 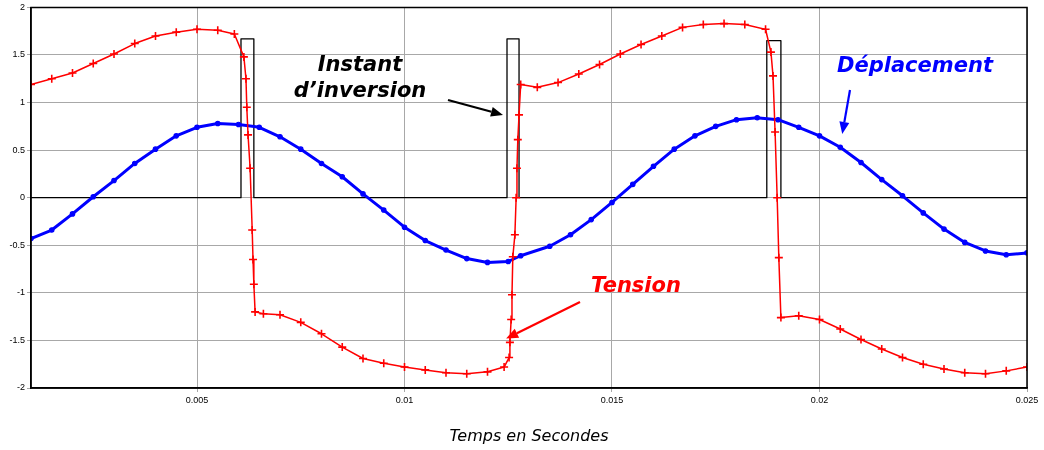 I want to click on text: Déplacement, so click(x=915, y=65).